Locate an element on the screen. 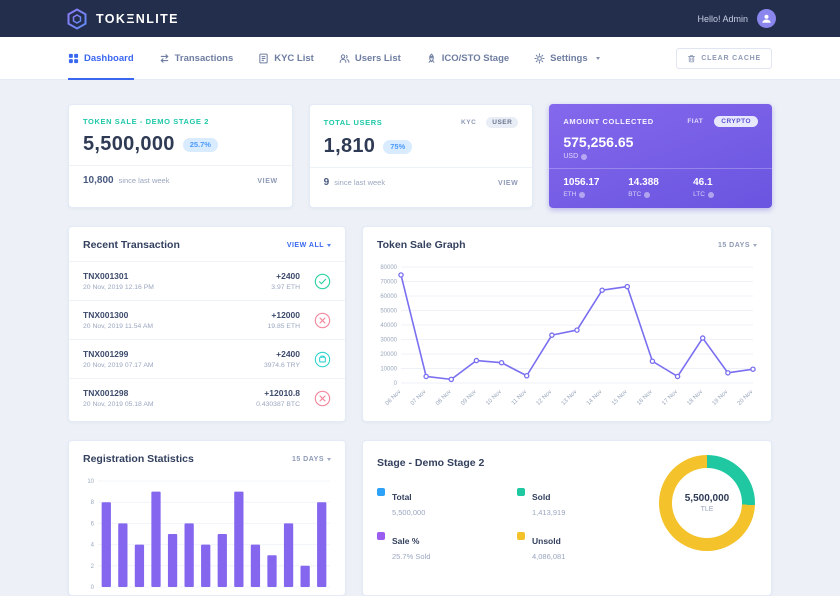  nav-item-ico-sto-stage: ICO/STO Stage is located at coordinates (467, 58).